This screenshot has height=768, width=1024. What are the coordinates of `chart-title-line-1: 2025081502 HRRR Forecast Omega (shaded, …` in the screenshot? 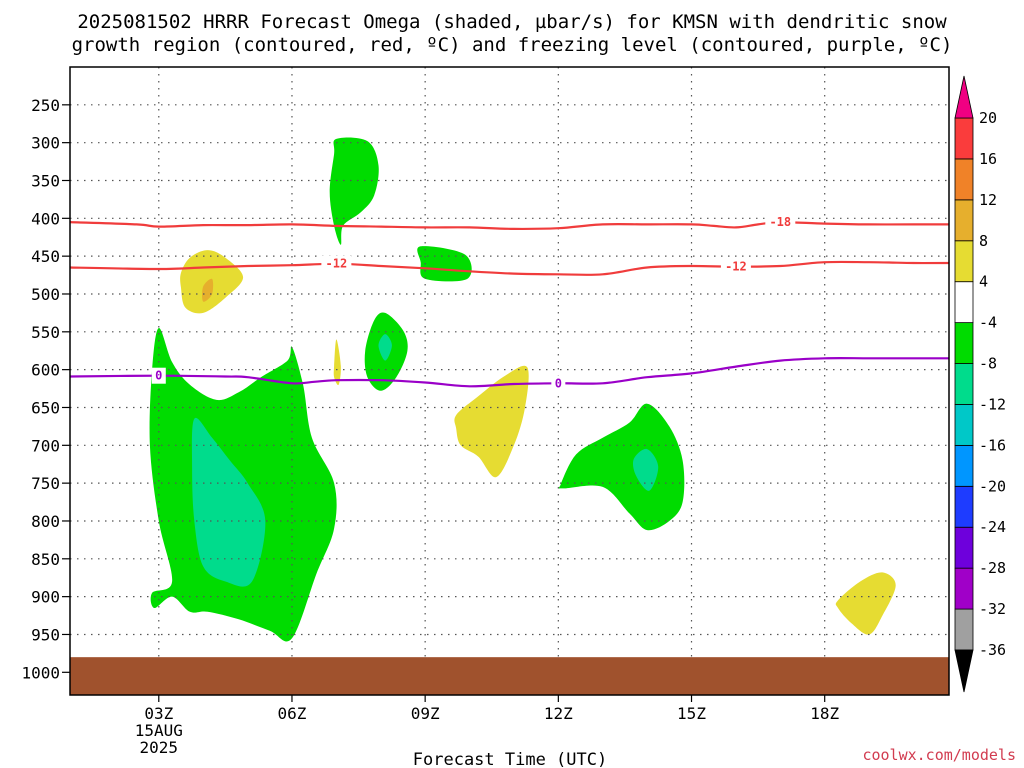 It's located at (512, 22).